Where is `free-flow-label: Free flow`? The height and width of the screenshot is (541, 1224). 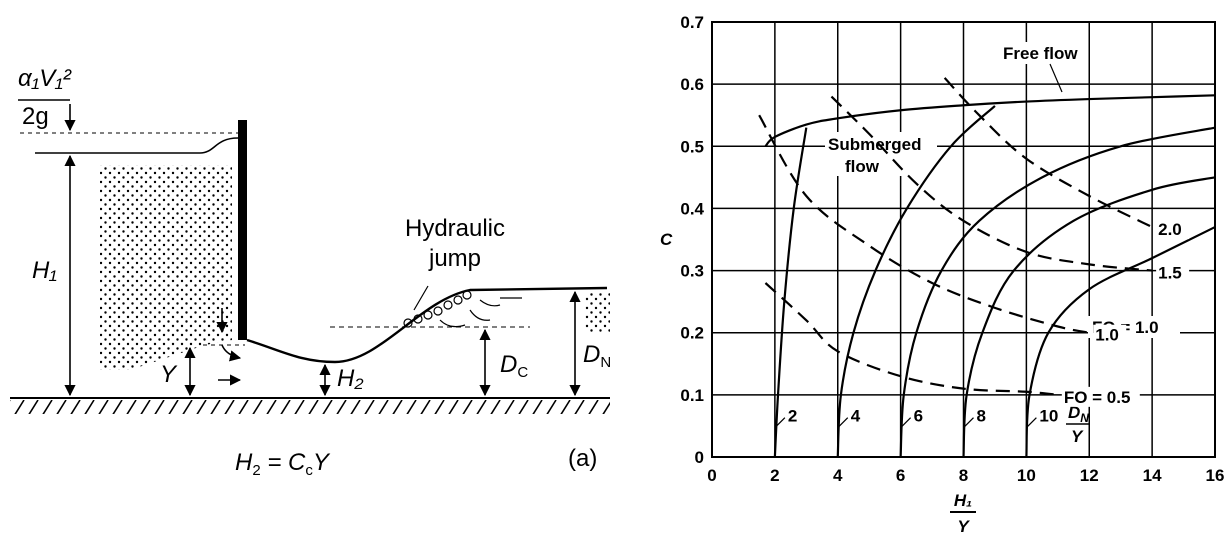
free-flow-label: Free flow is located at coordinates (1040, 53).